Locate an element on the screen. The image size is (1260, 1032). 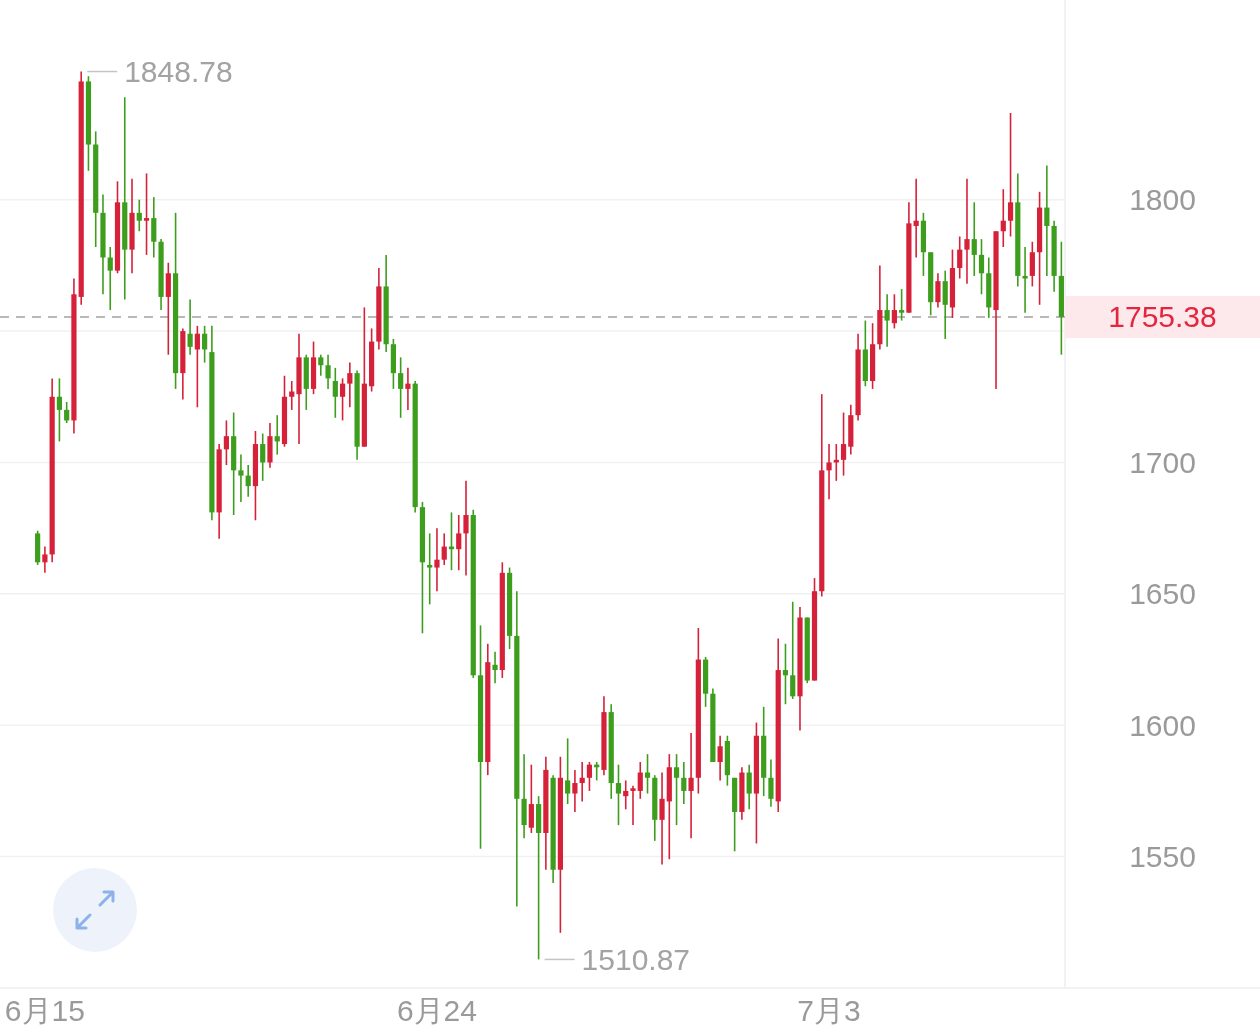
x-tick-label: 6月15 is located at coordinates (44, 1010).